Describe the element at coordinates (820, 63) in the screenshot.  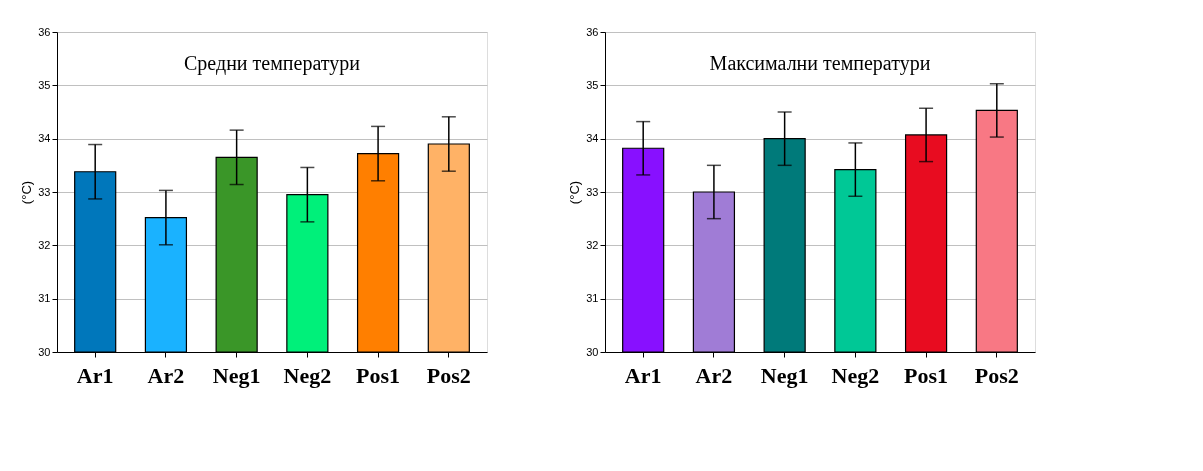
I see `text: Максимални температури` at that location.